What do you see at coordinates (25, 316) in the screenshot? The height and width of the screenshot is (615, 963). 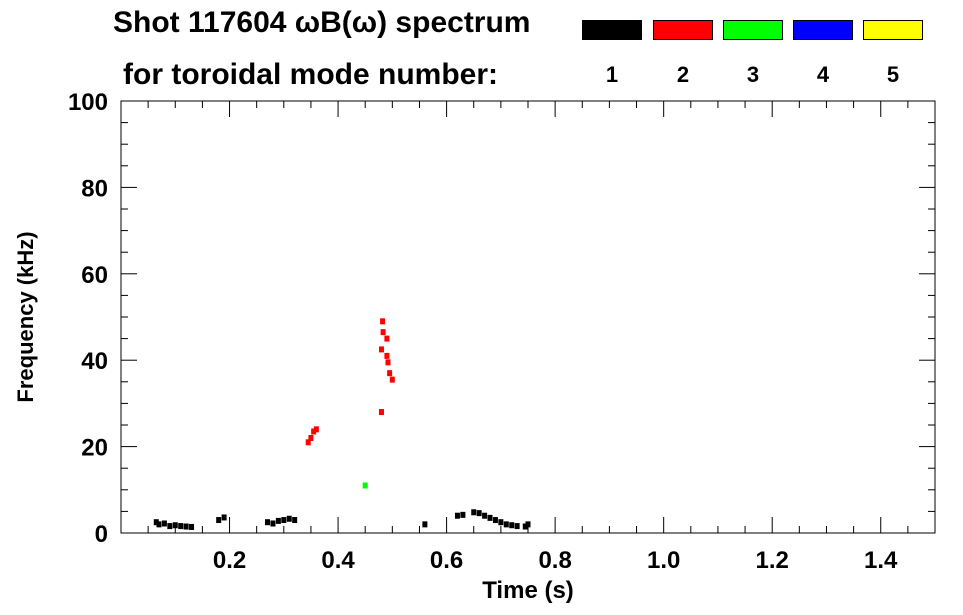 I see `y-axis-label: Frequency (kHz)` at bounding box center [25, 316].